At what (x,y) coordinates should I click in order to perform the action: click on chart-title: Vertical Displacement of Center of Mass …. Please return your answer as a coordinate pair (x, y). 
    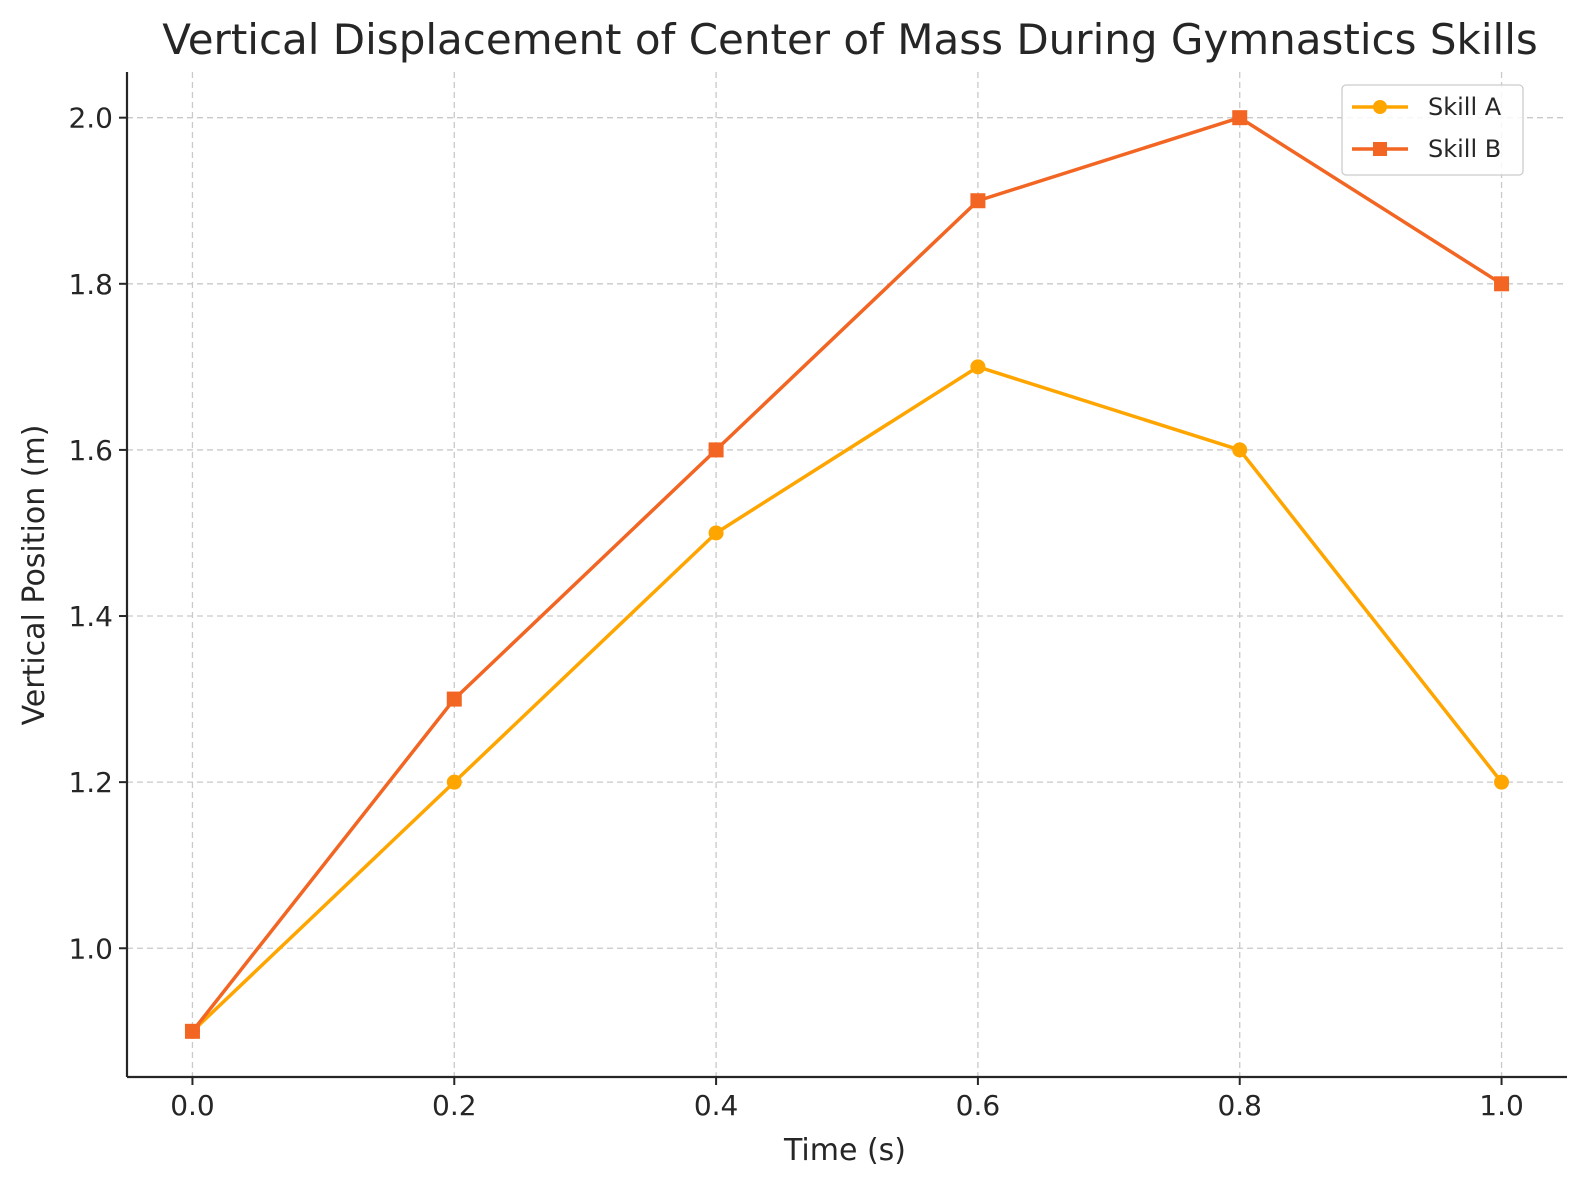
    Looking at the image, I should click on (850, 39).